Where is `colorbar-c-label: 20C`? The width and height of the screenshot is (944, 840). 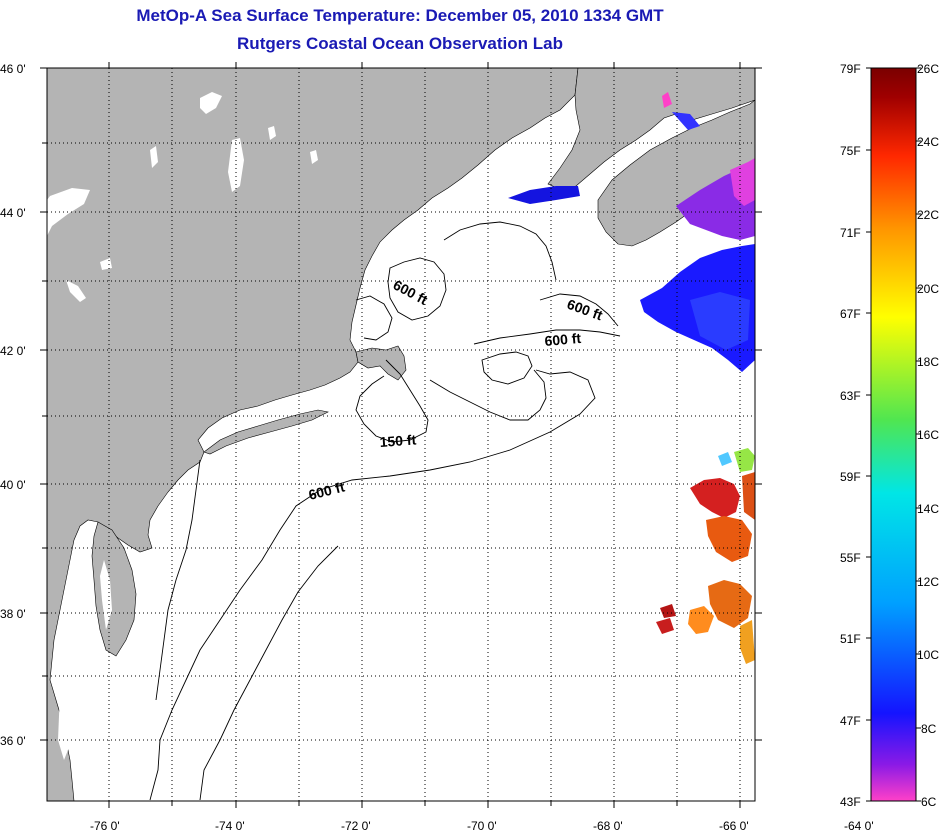
colorbar-c-label: 20C is located at coordinates (928, 289).